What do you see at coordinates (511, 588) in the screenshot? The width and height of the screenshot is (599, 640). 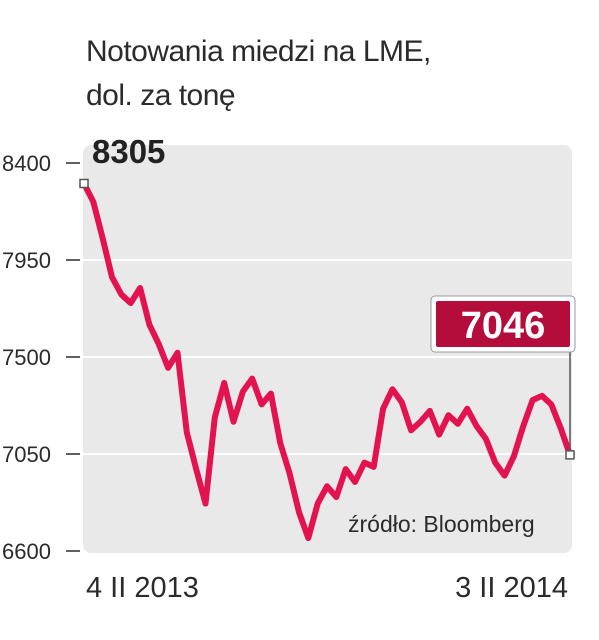 I see `x-tick-label: 3 II 2014` at bounding box center [511, 588].